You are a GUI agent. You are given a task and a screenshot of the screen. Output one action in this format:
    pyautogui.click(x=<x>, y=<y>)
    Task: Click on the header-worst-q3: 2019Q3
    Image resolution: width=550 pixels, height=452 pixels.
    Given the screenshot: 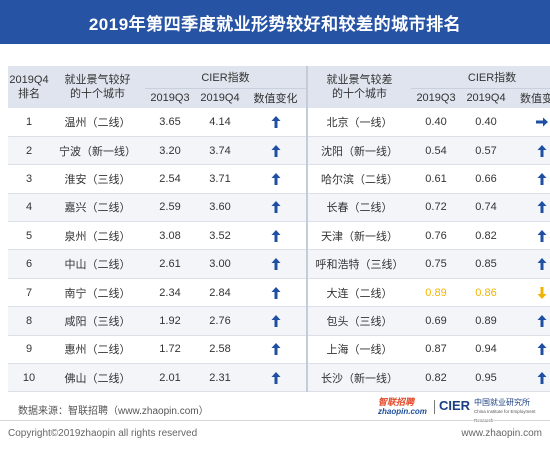 What is the action you would take?
    pyautogui.click(x=436, y=98)
    